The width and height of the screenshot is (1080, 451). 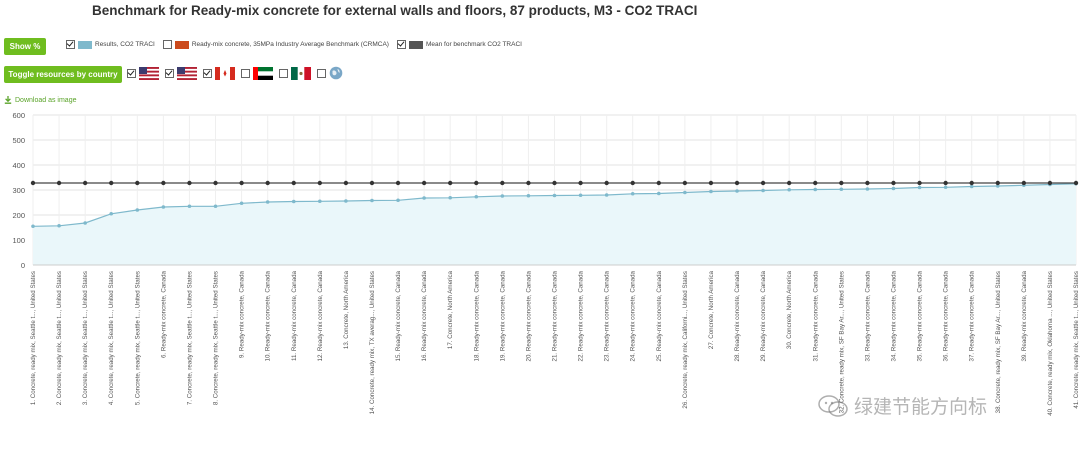 I want to click on legend-checkbox-industry-benchmark, so click(x=167, y=44).